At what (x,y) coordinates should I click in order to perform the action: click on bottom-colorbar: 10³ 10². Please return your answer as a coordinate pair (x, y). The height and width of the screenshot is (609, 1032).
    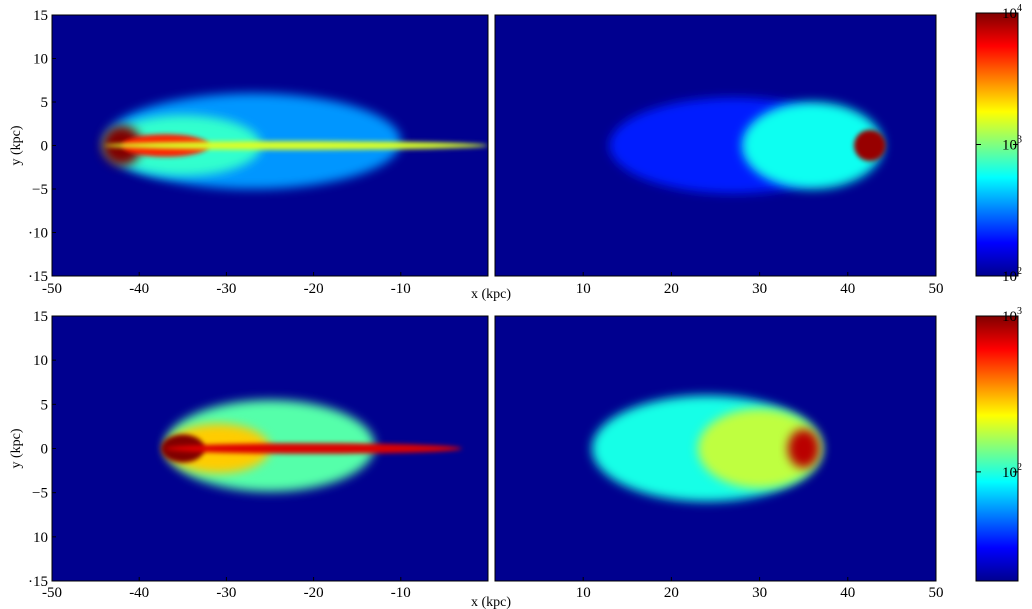
    Looking at the image, I should click on (998, 444).